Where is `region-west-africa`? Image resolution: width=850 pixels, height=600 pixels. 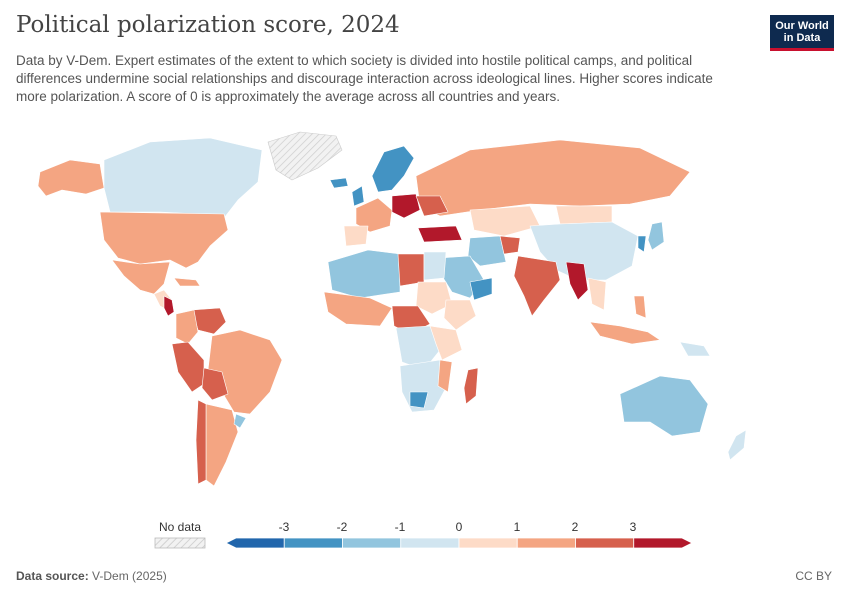 region-west-africa is located at coordinates (358, 309).